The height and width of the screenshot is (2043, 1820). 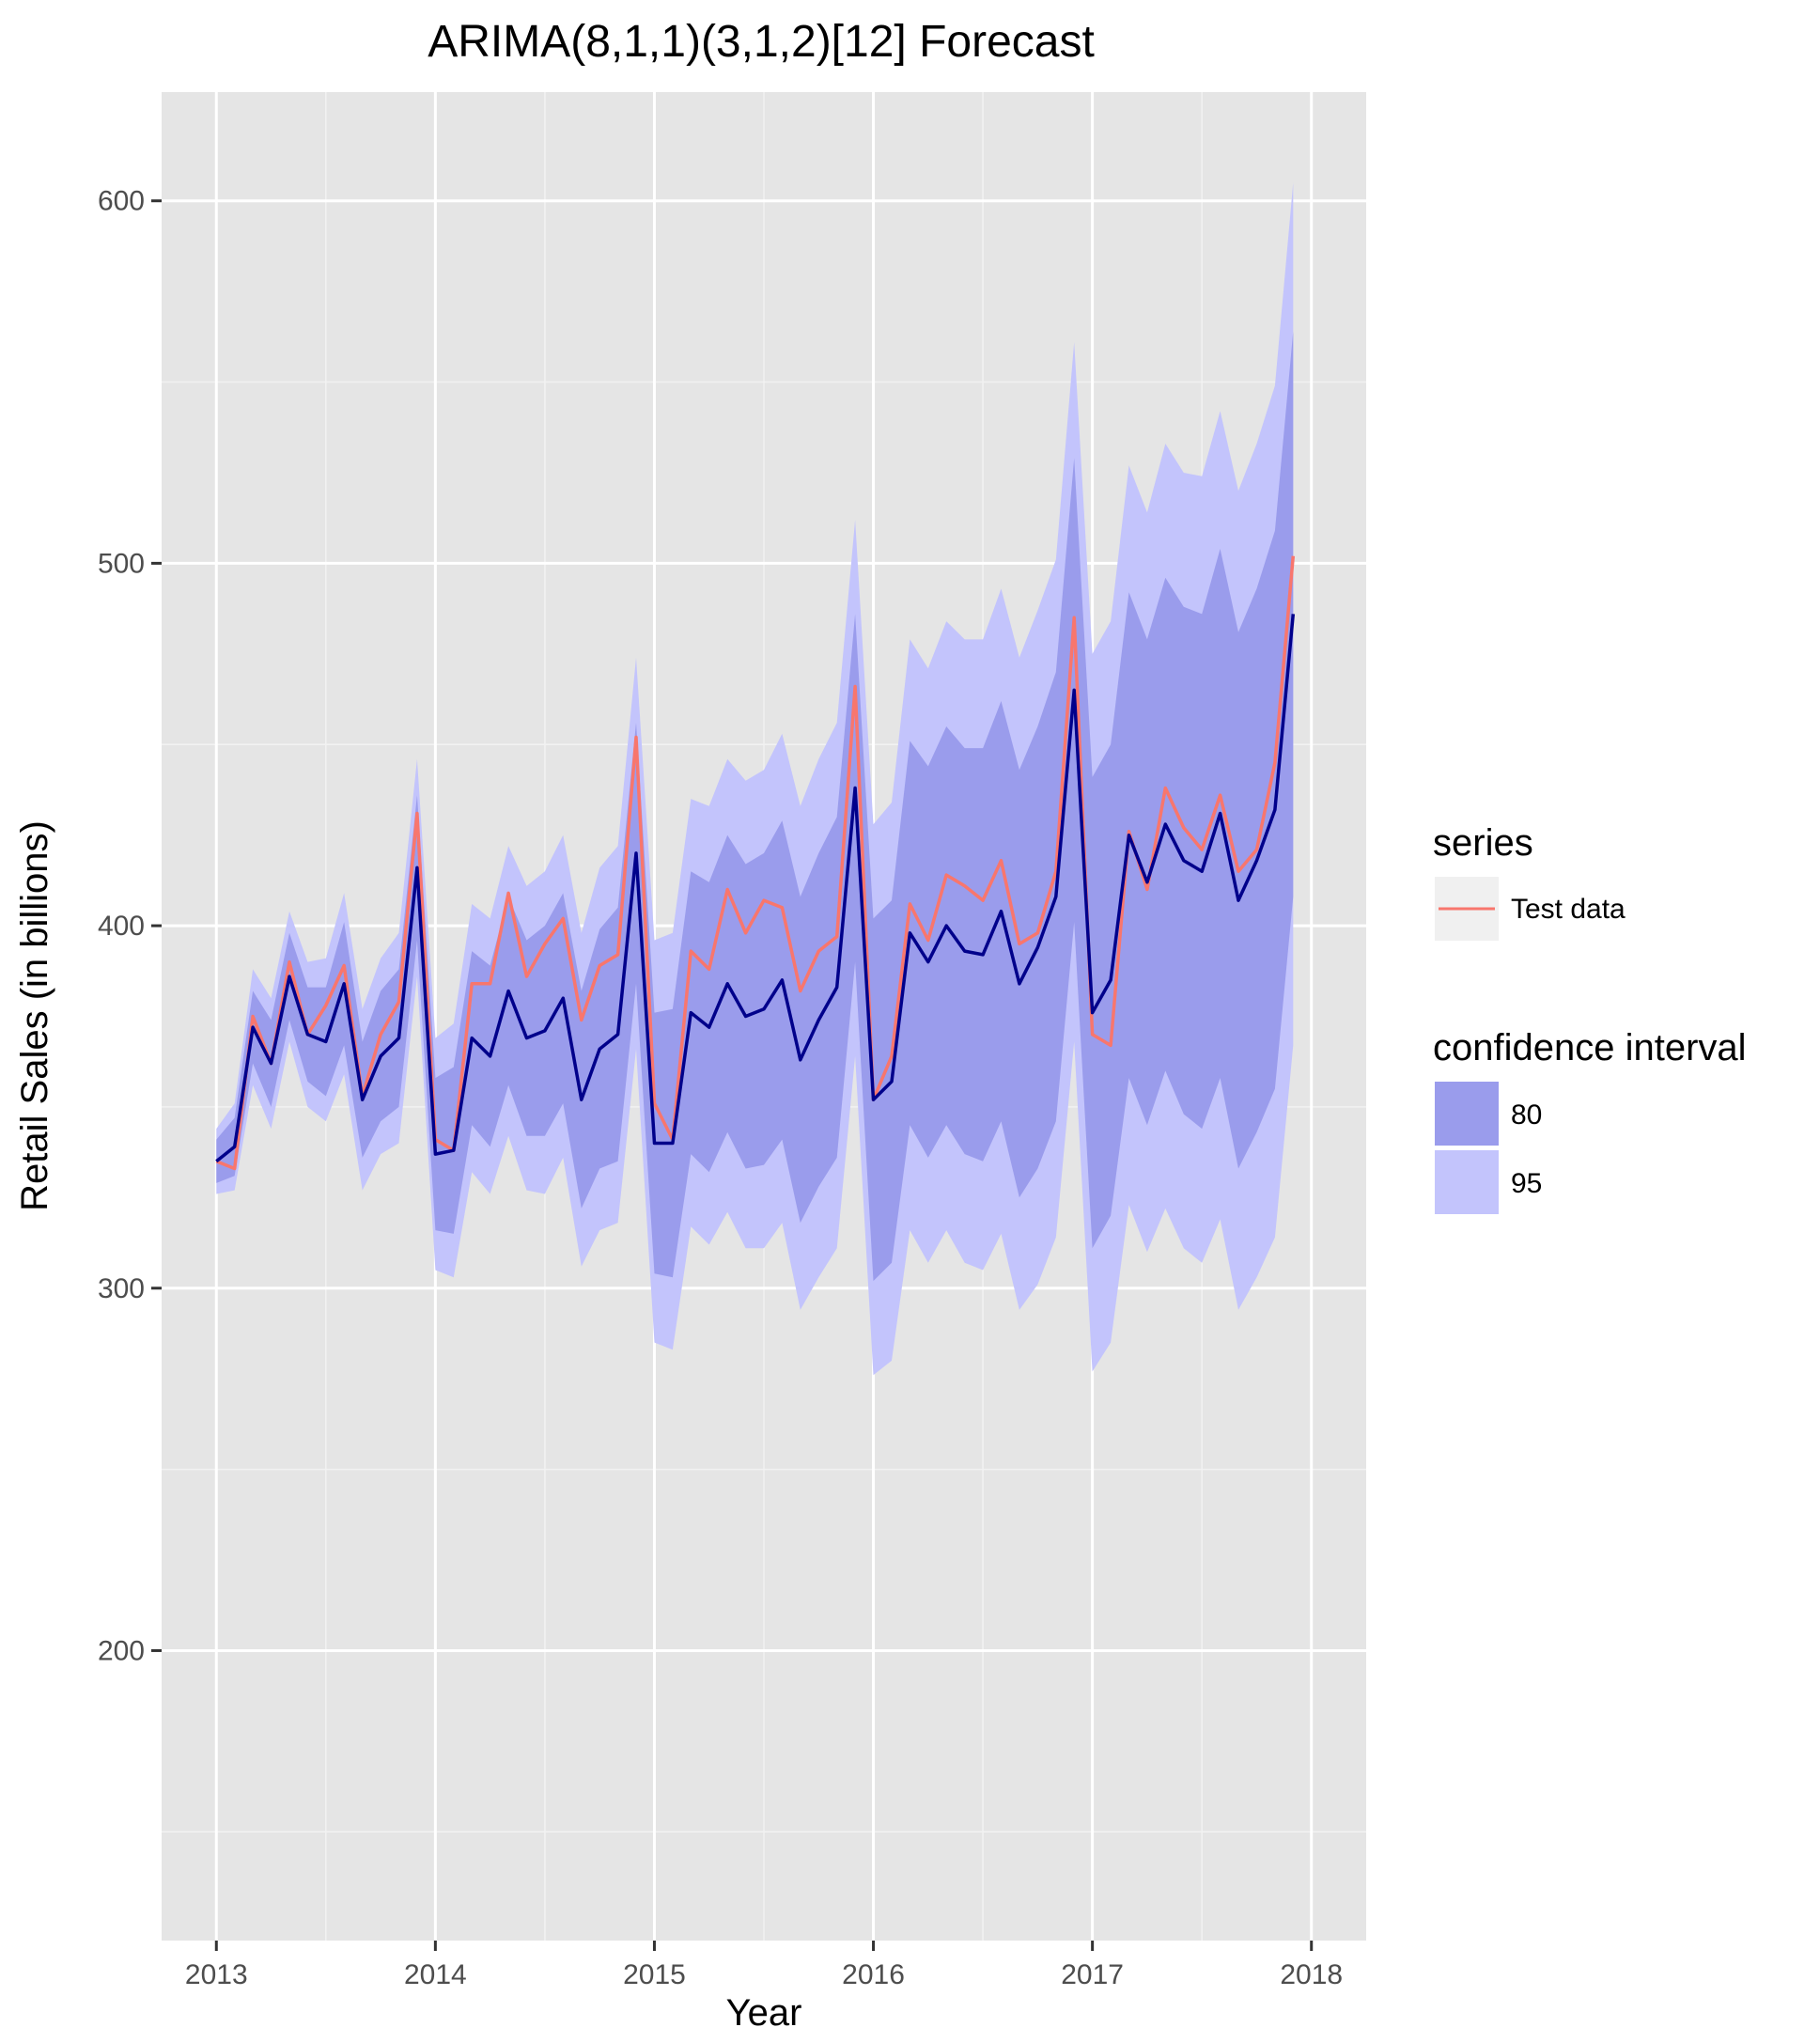 What do you see at coordinates (1526, 1115) in the screenshot?
I see `legend-label-ci-80: 80` at bounding box center [1526, 1115].